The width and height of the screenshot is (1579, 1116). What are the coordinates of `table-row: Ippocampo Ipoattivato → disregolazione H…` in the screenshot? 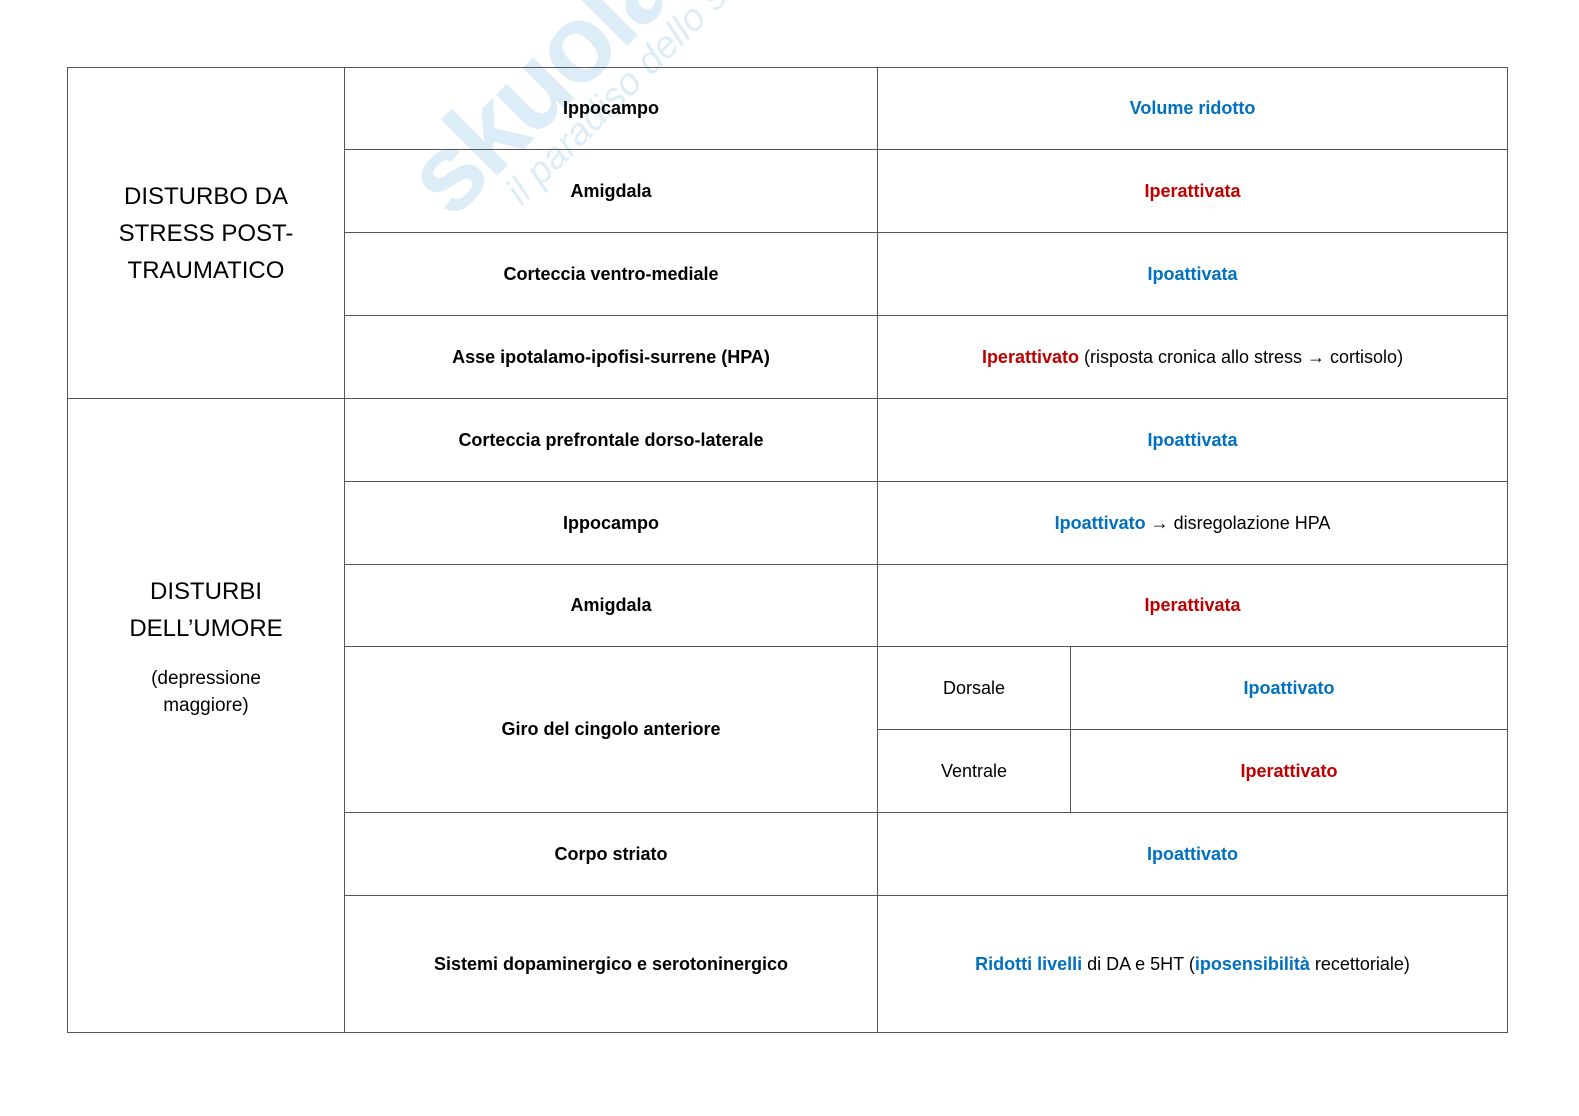 It's located at (788, 523).